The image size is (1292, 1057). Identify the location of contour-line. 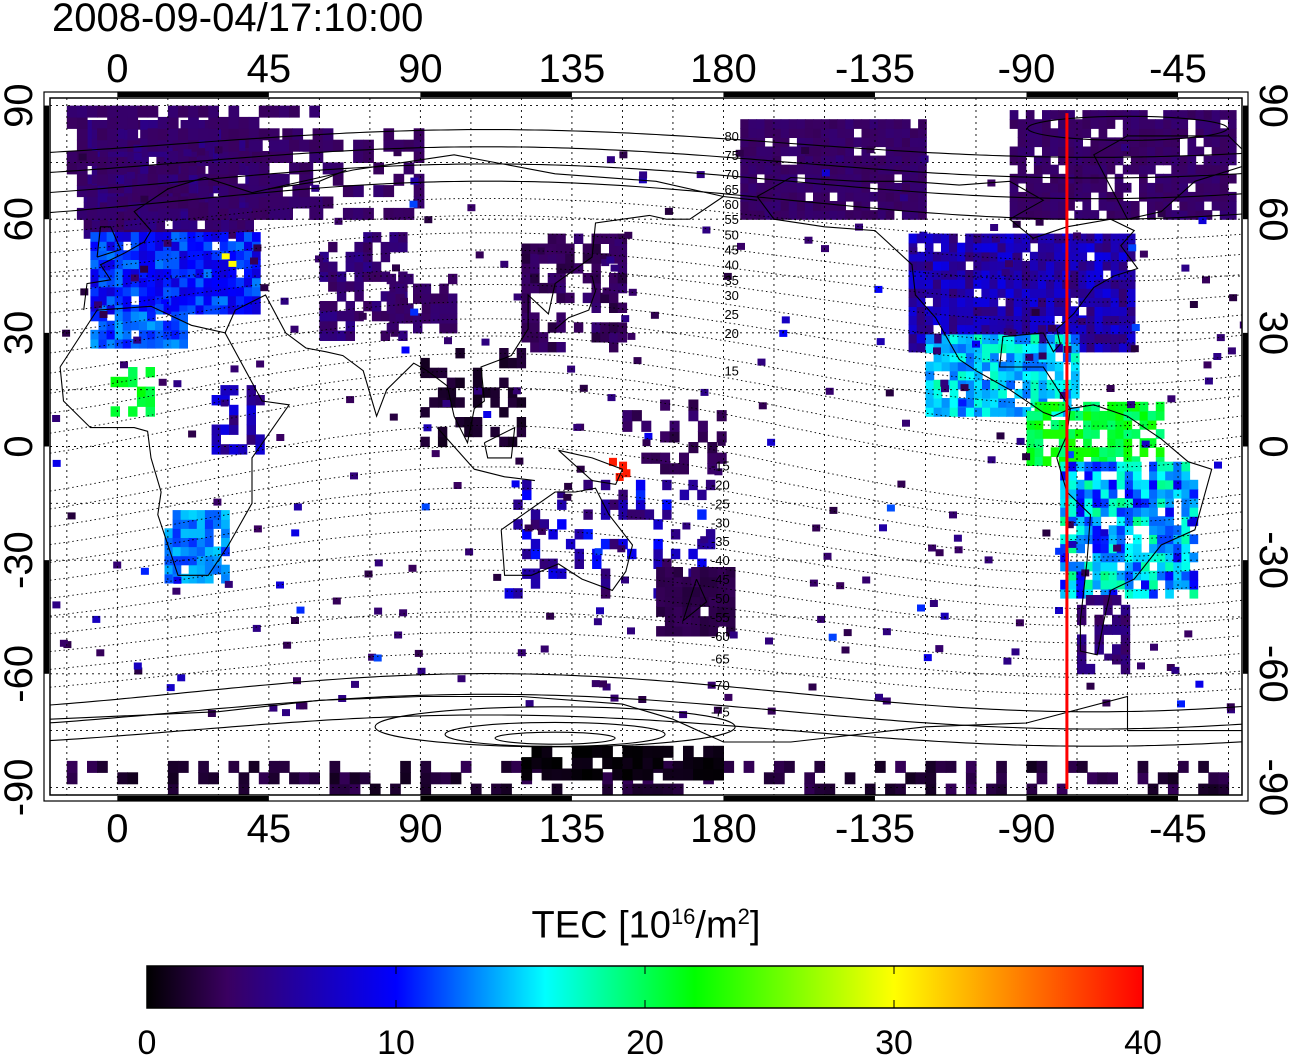
(646, 484).